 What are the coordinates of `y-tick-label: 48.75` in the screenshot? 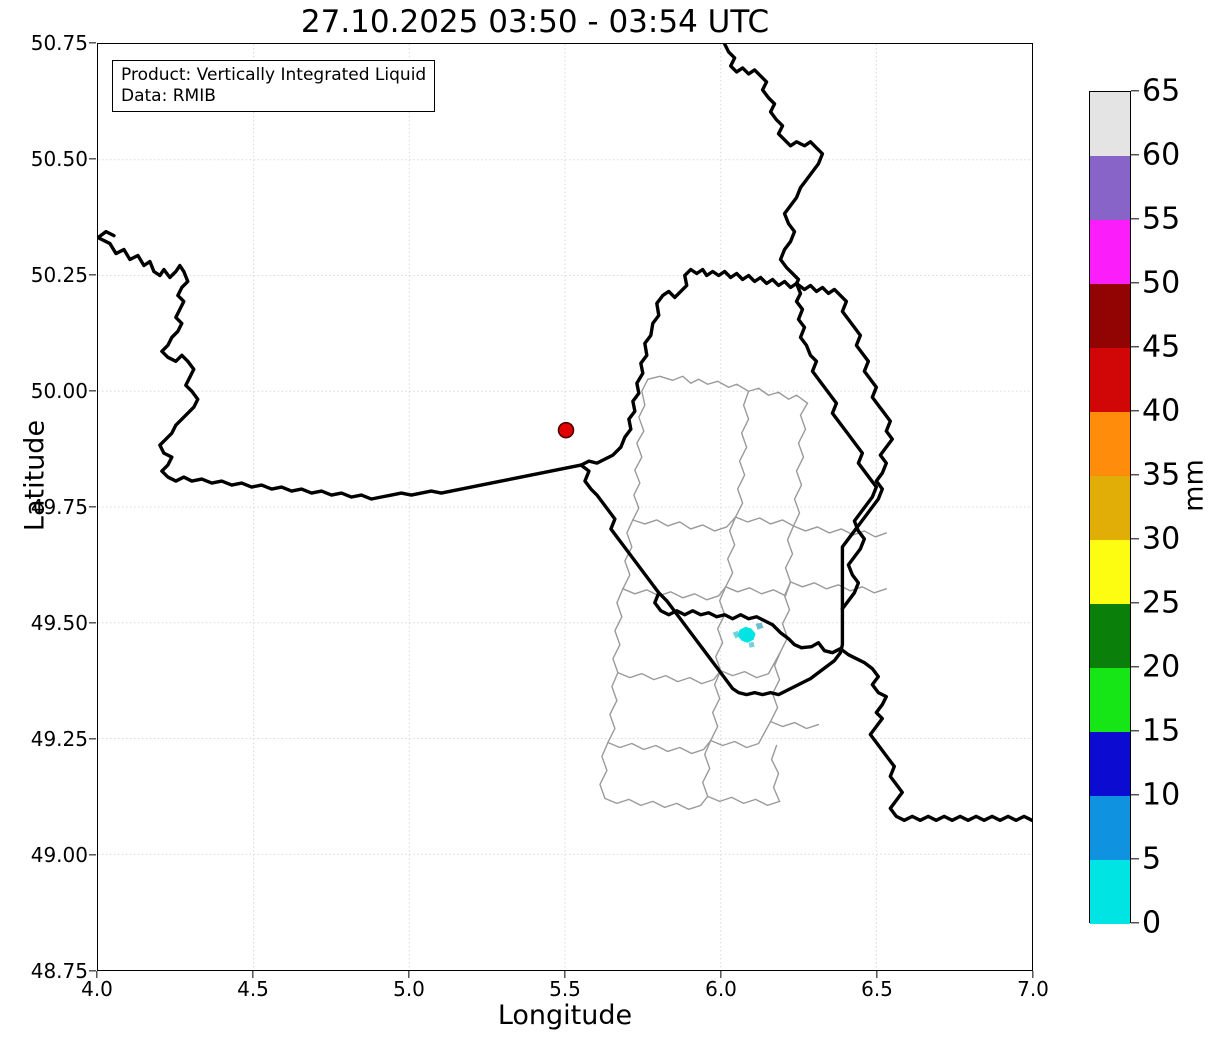 It's located at (59, 971).